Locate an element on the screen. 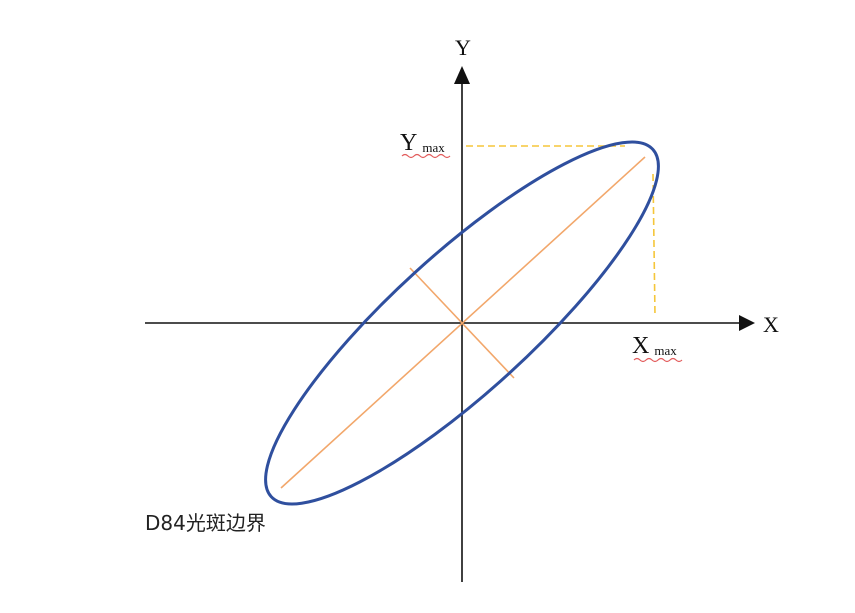 The height and width of the screenshot is (613, 855). y-axis-label: Y is located at coordinates (463, 47).